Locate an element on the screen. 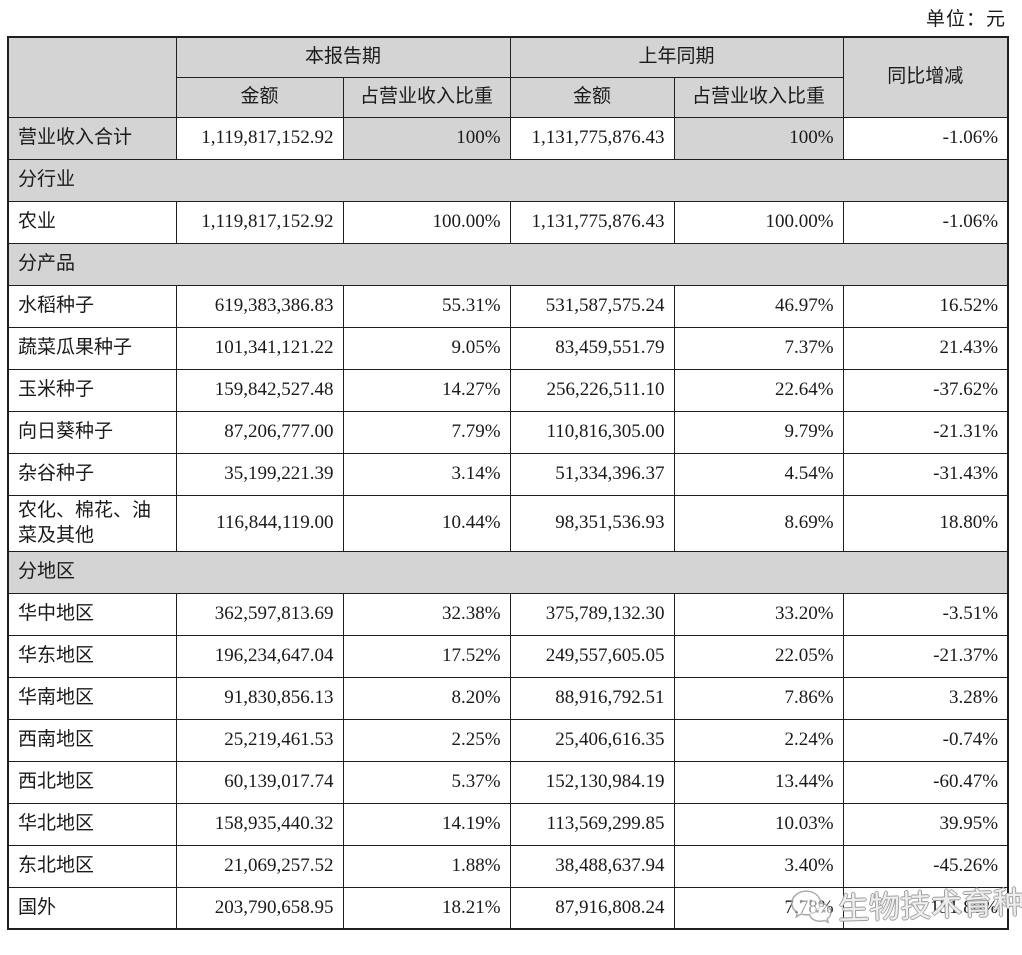 The height and width of the screenshot is (955, 1022). proportion-current: 5.37% is located at coordinates (426, 782).